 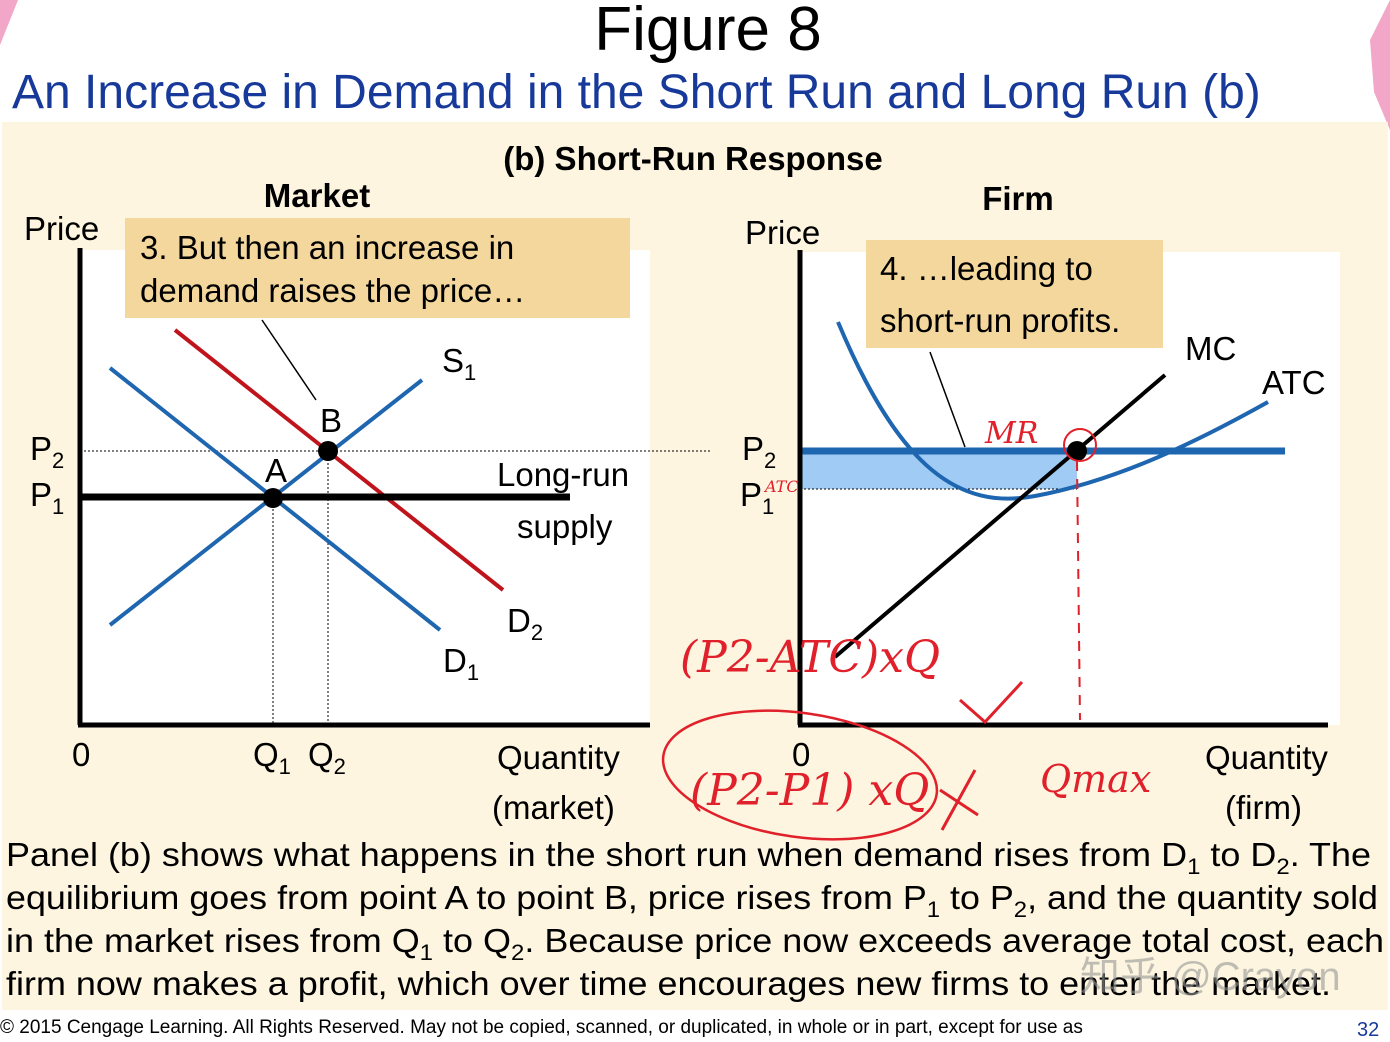 What do you see at coordinates (938, 470) in the screenshot?
I see `profit-area` at bounding box center [938, 470].